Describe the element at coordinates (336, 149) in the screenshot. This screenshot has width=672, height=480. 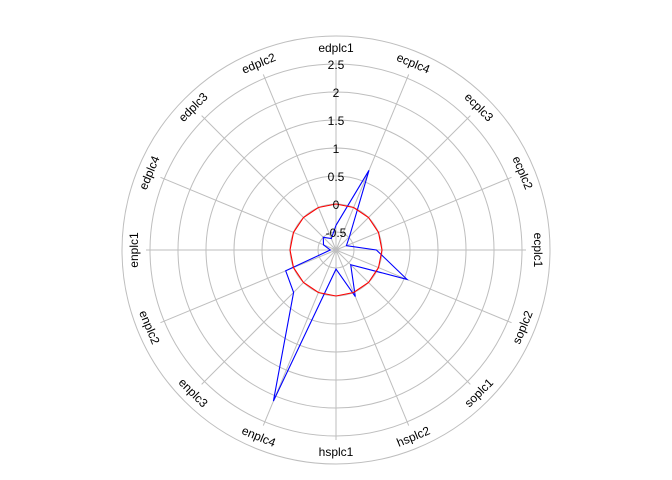
I see `radial-tick-label: 1` at that location.